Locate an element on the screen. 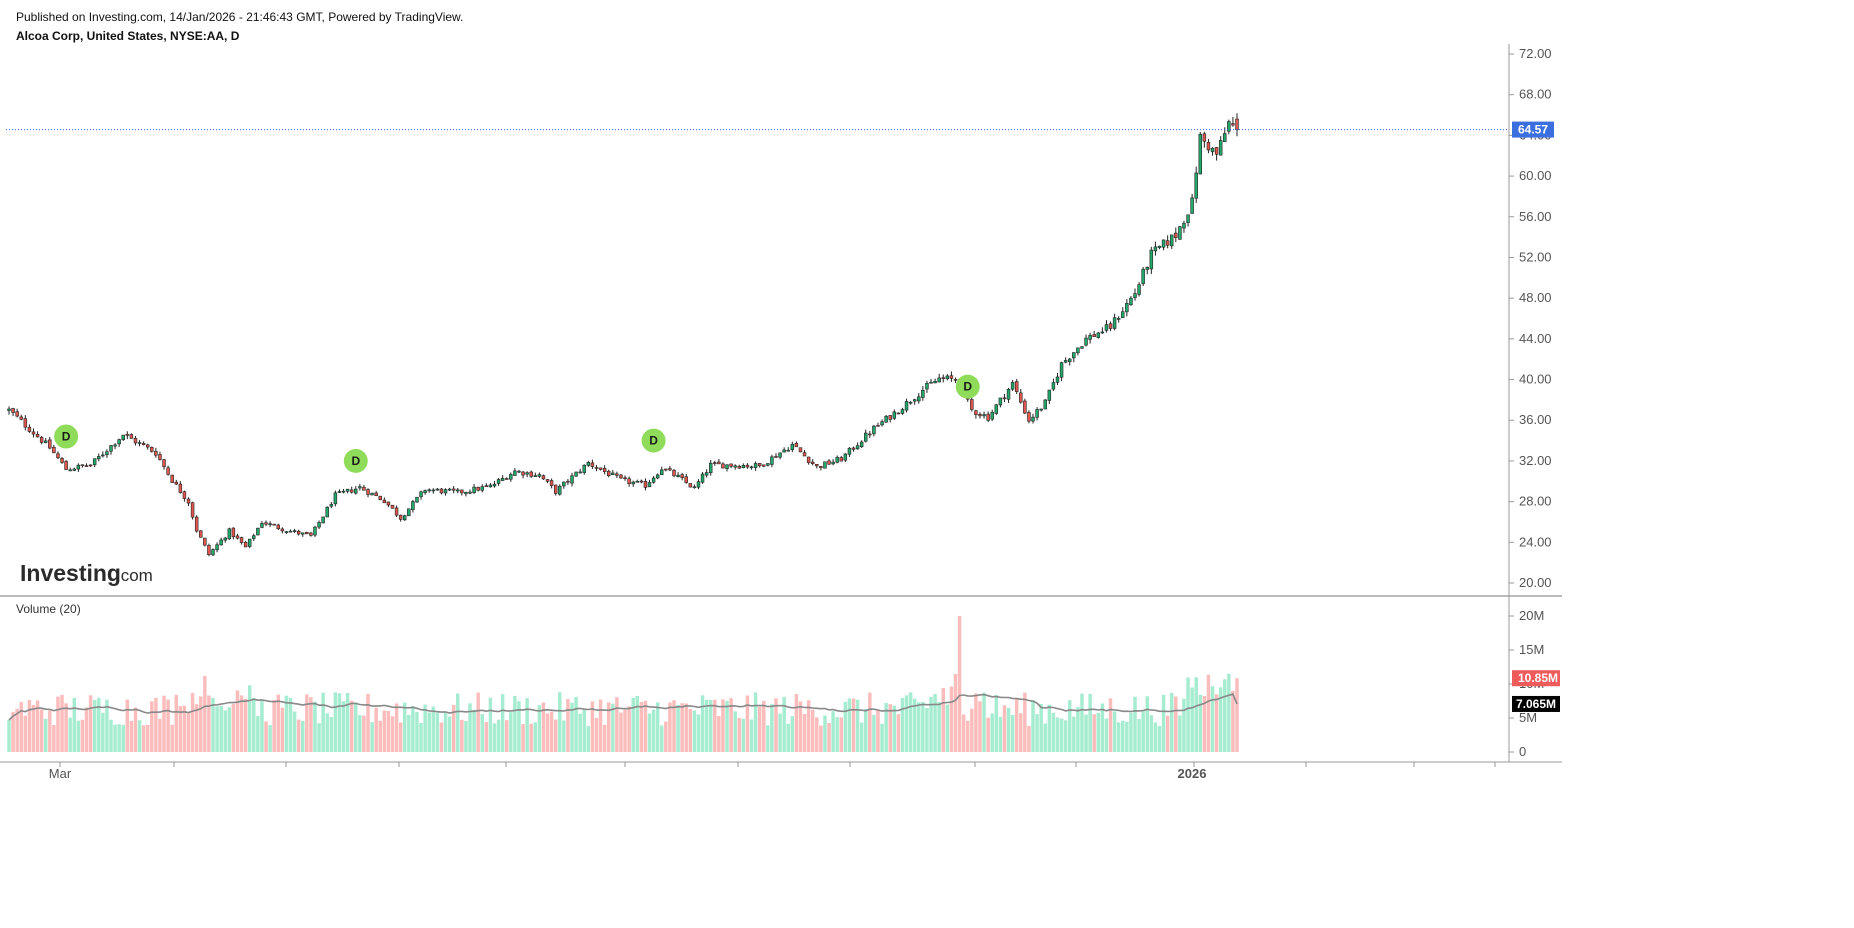 This screenshot has width=1854, height=928. price-tick-label: 28.00 is located at coordinates (1535, 501).